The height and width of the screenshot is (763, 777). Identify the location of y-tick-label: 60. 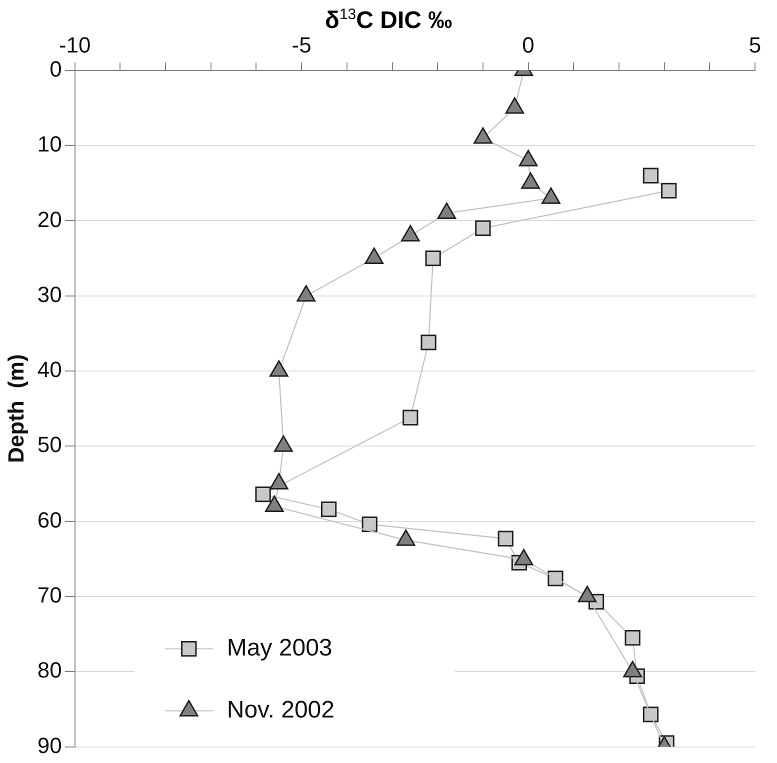
(49, 519).